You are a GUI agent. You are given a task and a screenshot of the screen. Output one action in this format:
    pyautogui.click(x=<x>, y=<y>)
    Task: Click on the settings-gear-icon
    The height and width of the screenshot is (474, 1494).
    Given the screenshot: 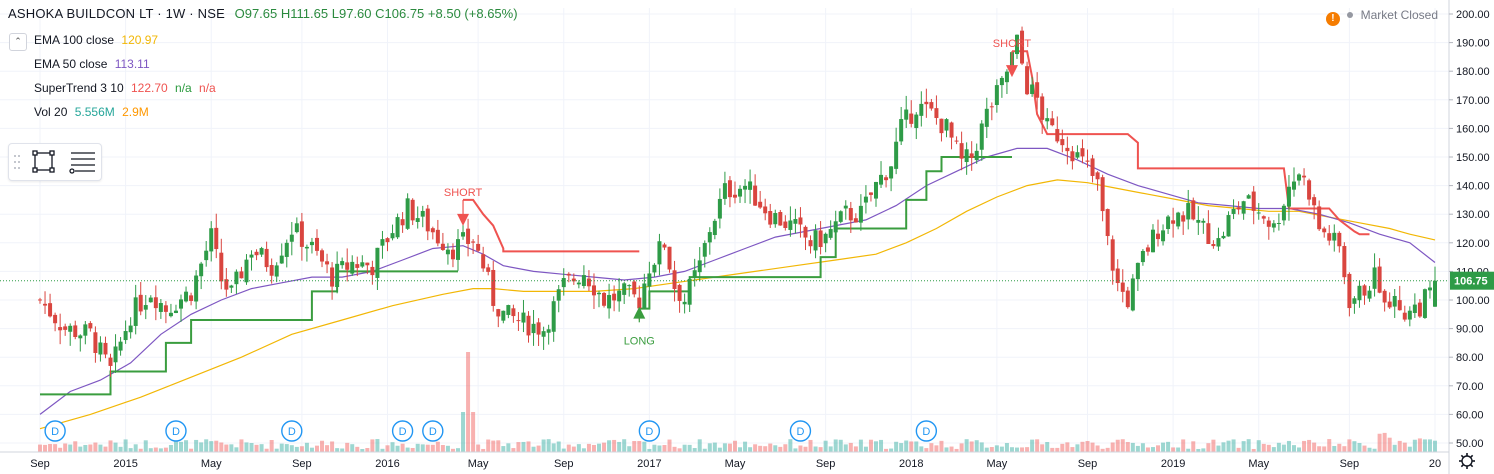 What is the action you would take?
    pyautogui.click(x=1467, y=461)
    